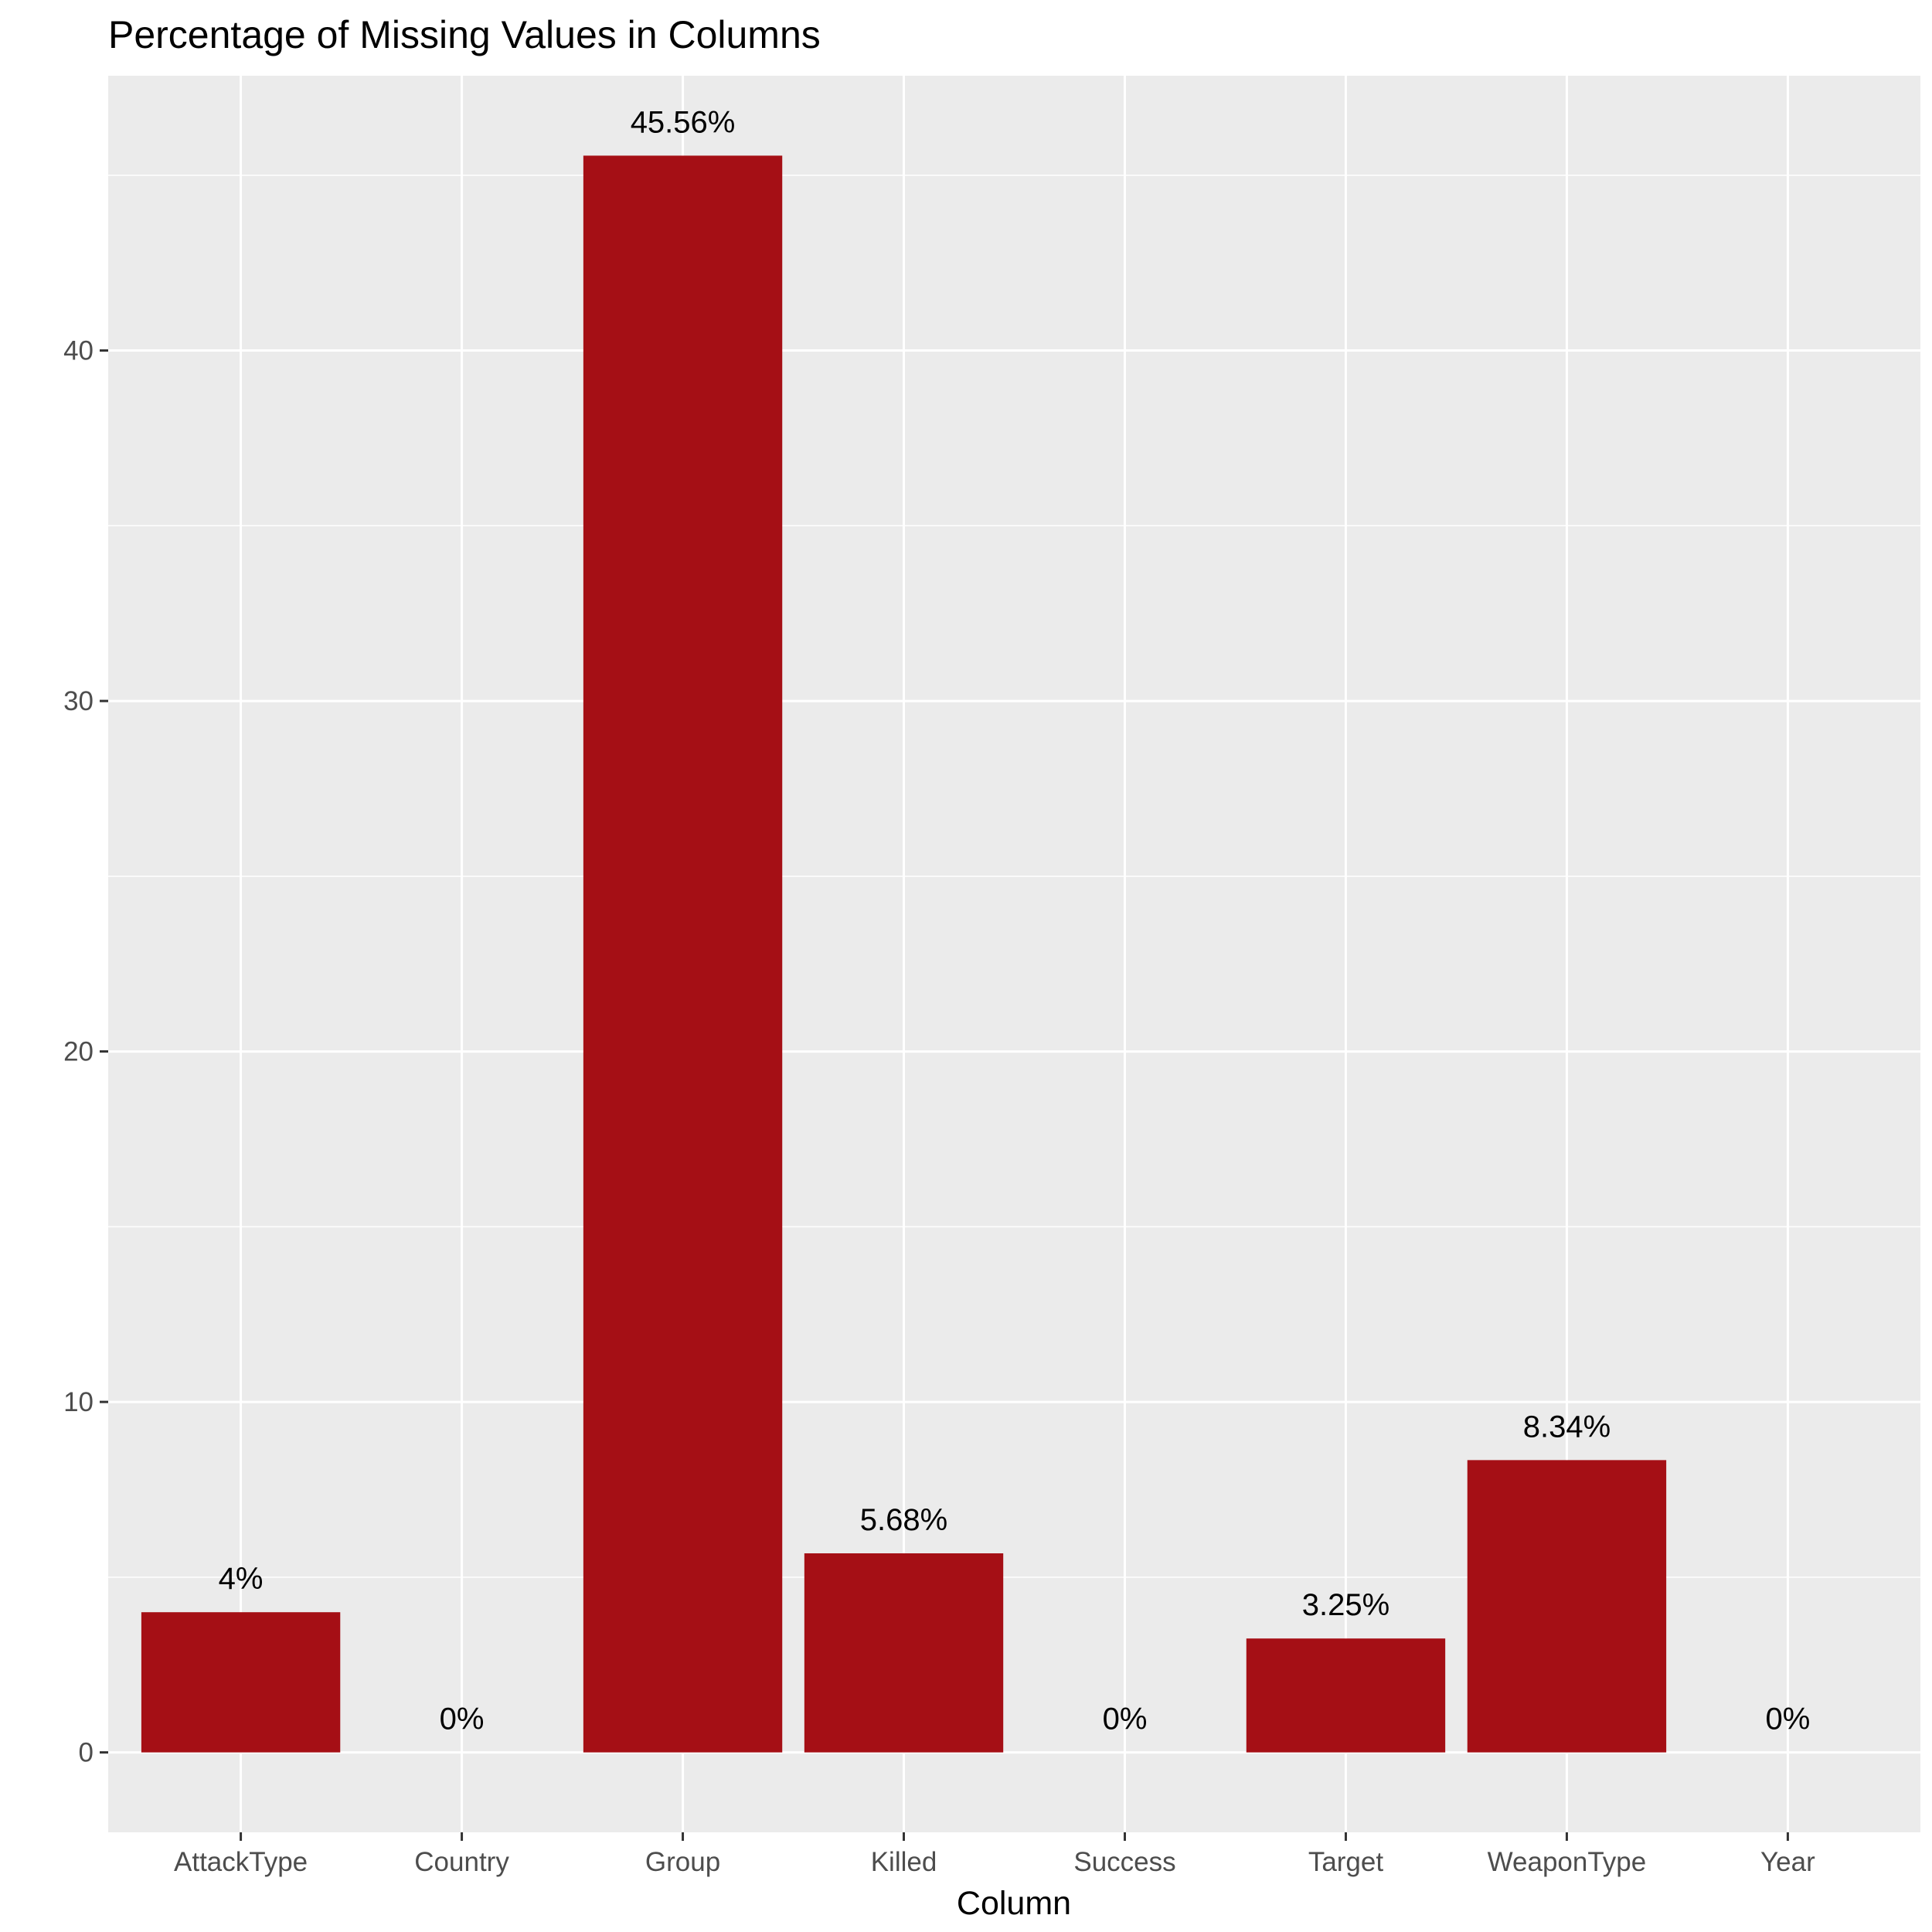 Image resolution: width=1932 pixels, height=1932 pixels. I want to click on y-tick-label: 10, so click(78, 1402).